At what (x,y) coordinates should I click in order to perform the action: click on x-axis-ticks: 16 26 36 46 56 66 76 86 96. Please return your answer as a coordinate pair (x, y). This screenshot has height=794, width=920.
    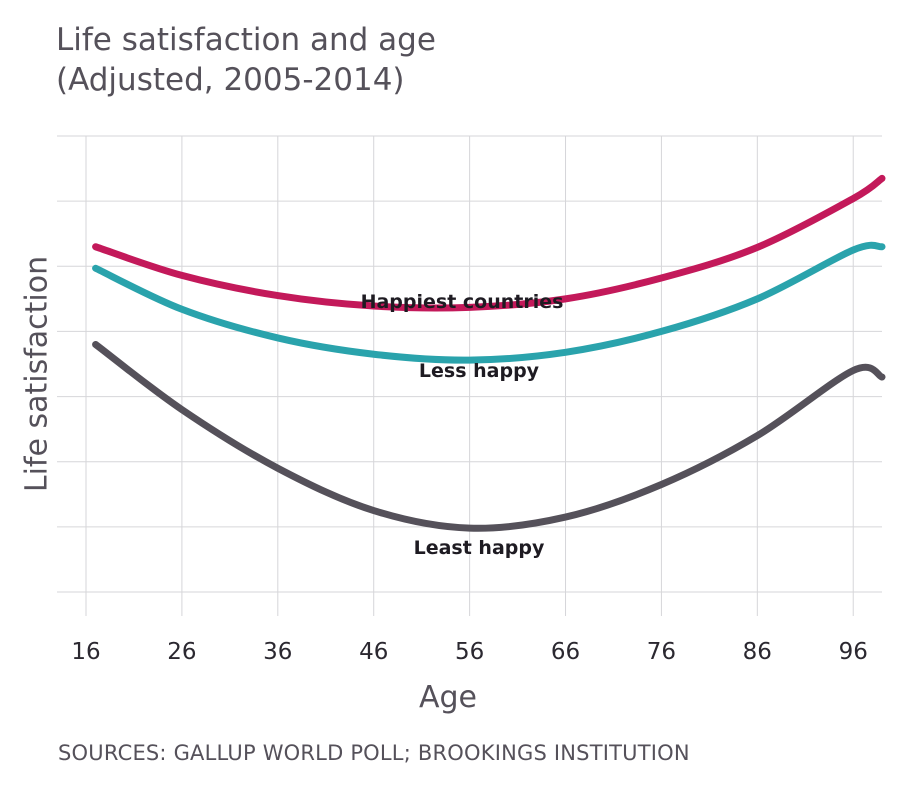
    Looking at the image, I should click on (469, 652).